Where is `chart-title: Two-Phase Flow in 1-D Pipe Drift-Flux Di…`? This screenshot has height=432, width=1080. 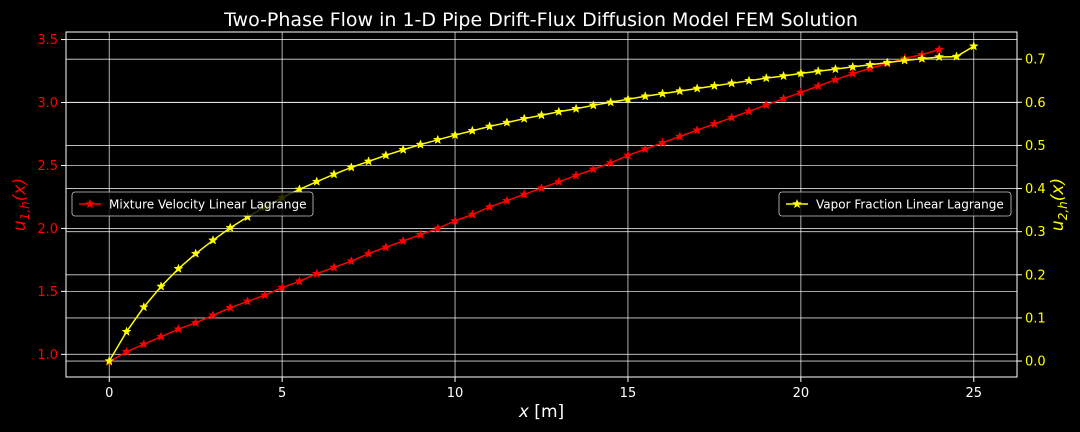
chart-title: Two-Phase Flow in 1-D Pipe Drift-Flux Di… is located at coordinates (540, 20).